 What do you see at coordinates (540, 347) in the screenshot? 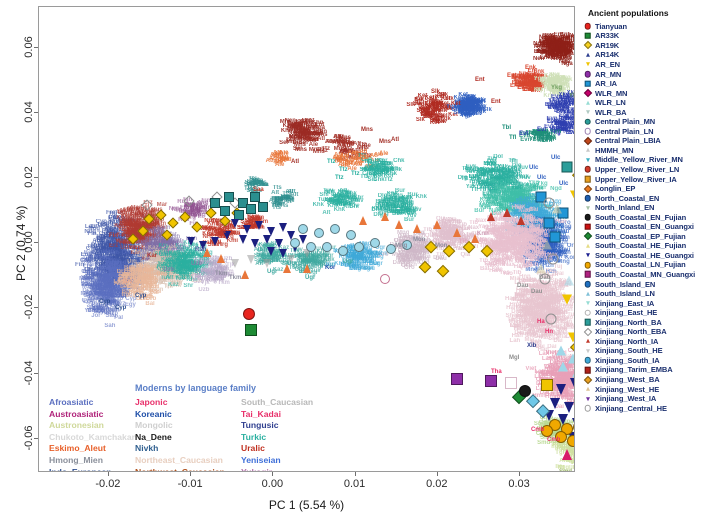
I see `modern-population-label: Dai` at bounding box center [540, 347].